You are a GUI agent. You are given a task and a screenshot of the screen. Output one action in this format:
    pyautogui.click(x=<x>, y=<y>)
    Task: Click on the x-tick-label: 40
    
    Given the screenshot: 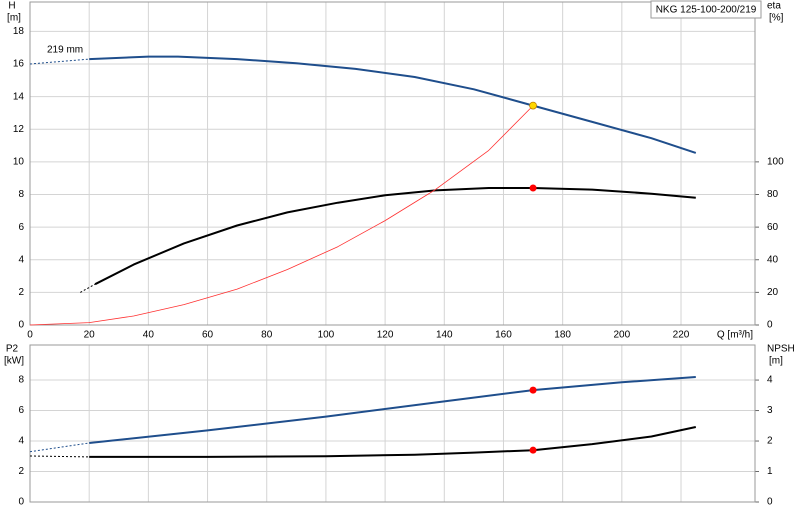 What is the action you would take?
    pyautogui.click(x=149, y=335)
    